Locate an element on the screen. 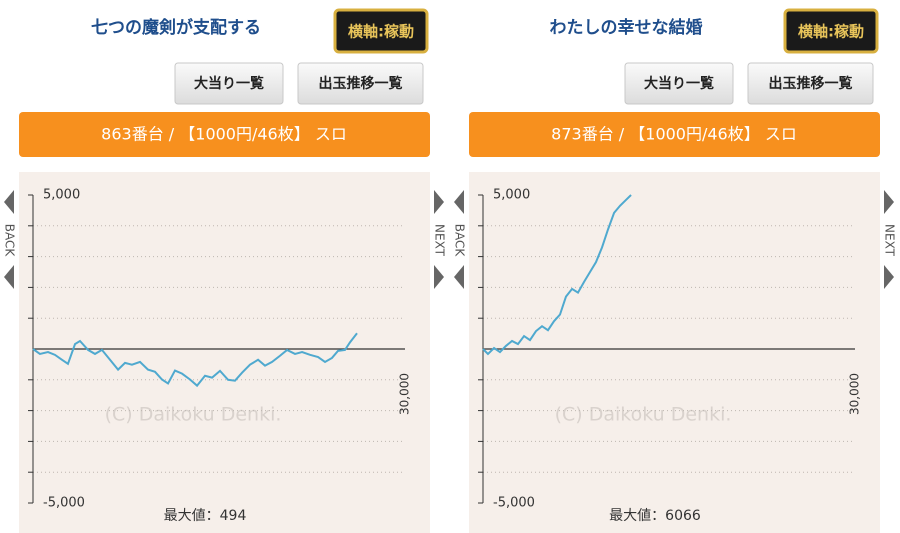 Image resolution: width=900 pixels, height=533 pixels. panel-title: わたしの幸せな結婚 is located at coordinates (626, 27).